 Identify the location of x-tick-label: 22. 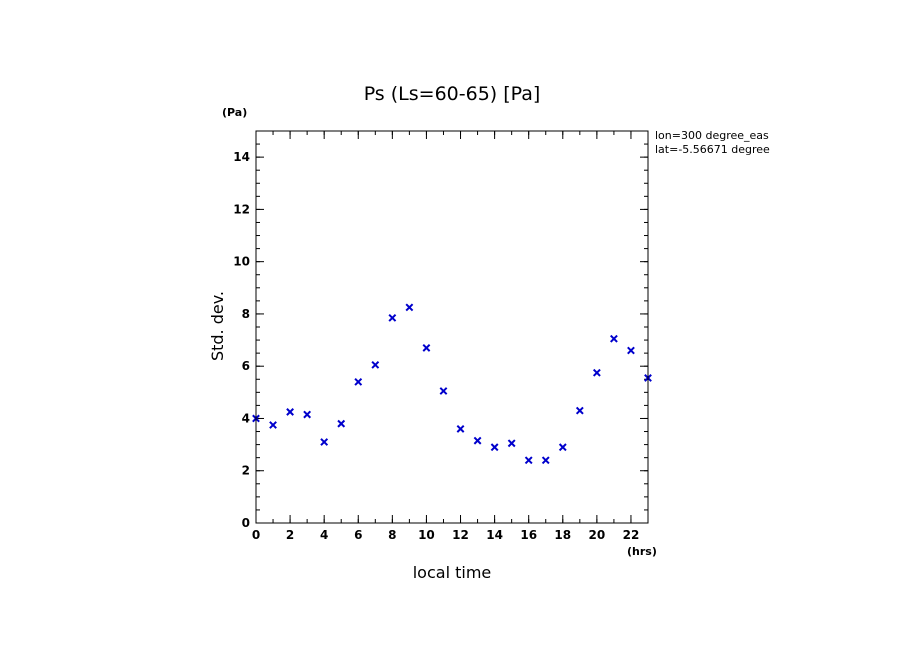
(631, 535).